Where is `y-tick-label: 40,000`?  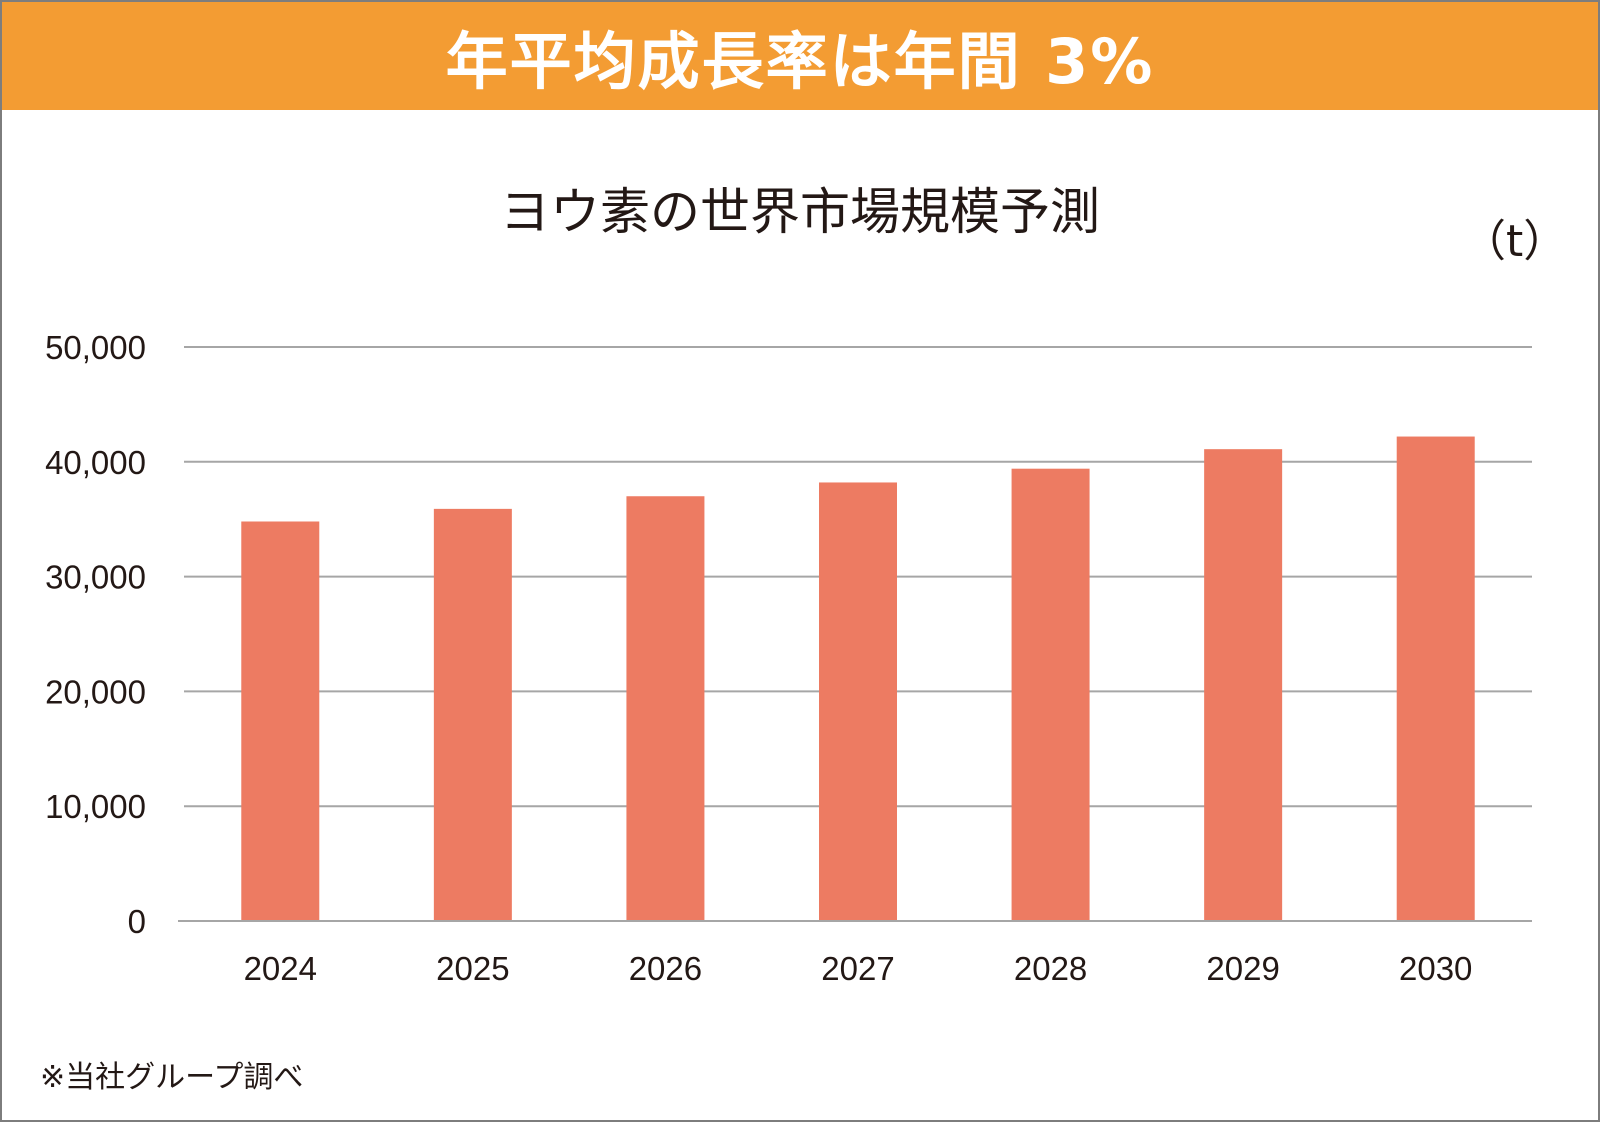 y-tick-label: 40,000 is located at coordinates (95, 462).